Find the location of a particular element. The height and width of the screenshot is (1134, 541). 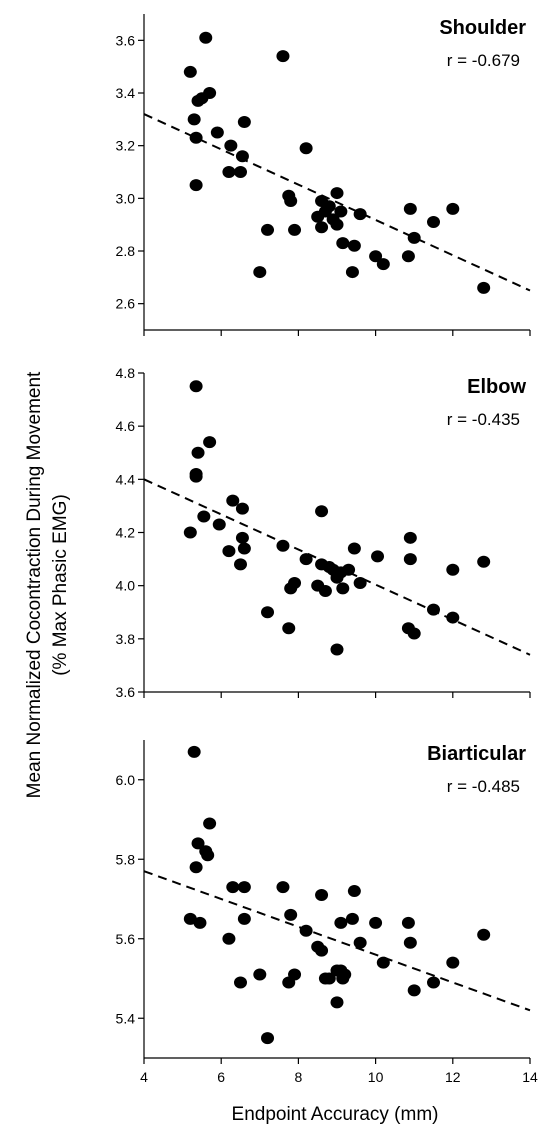

biarticular-trend-line is located at coordinates (337, 941).